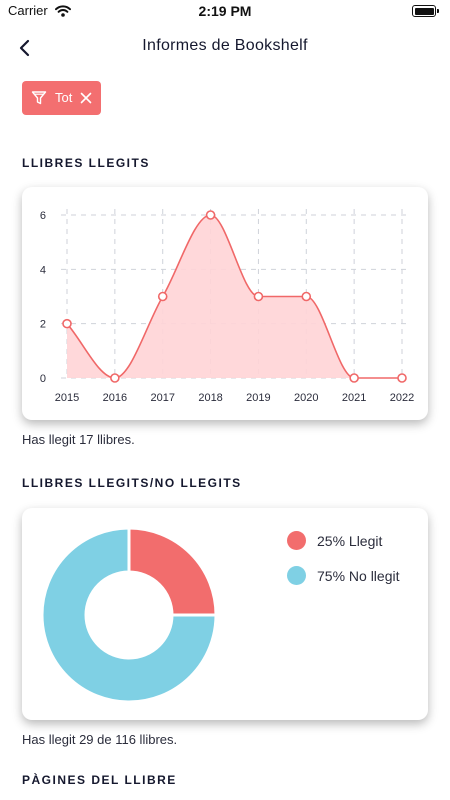 This screenshot has height=800, width=450. I want to click on data-point-2020, so click(306, 296).